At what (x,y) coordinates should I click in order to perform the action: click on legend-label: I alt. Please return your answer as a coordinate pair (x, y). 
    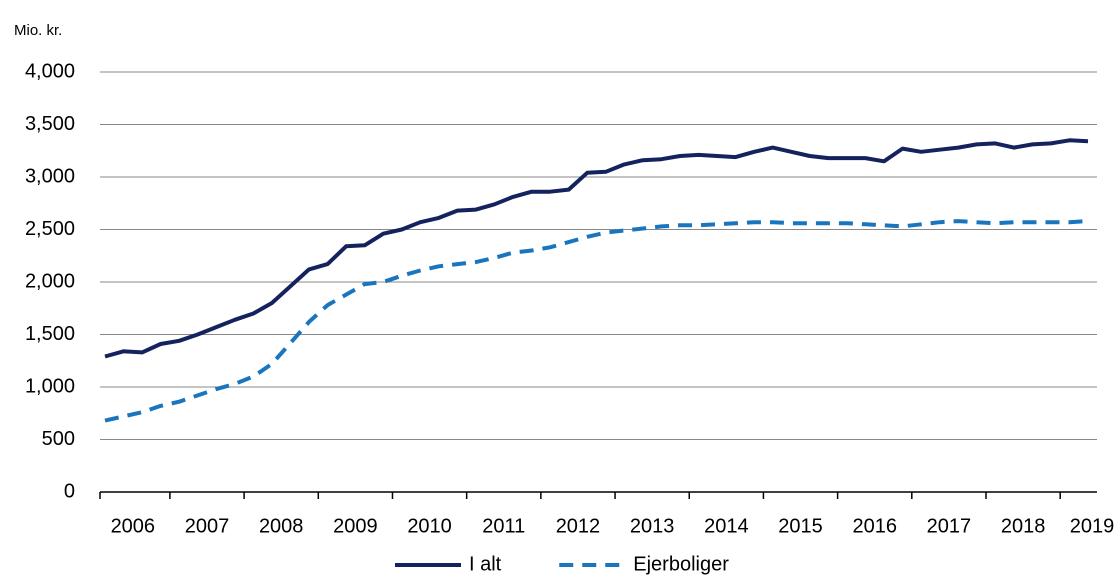
    Looking at the image, I should click on (485, 564).